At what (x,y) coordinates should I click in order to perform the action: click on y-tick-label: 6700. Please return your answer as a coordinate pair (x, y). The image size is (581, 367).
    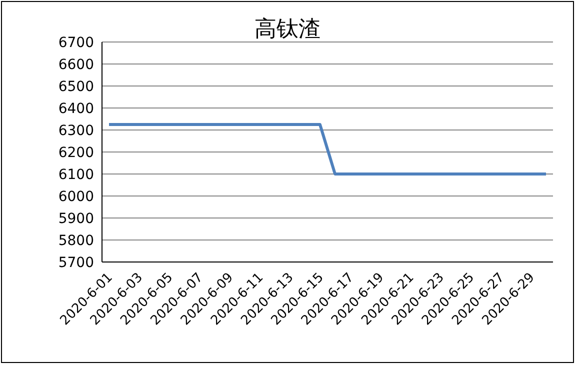
    Looking at the image, I should click on (76, 42).